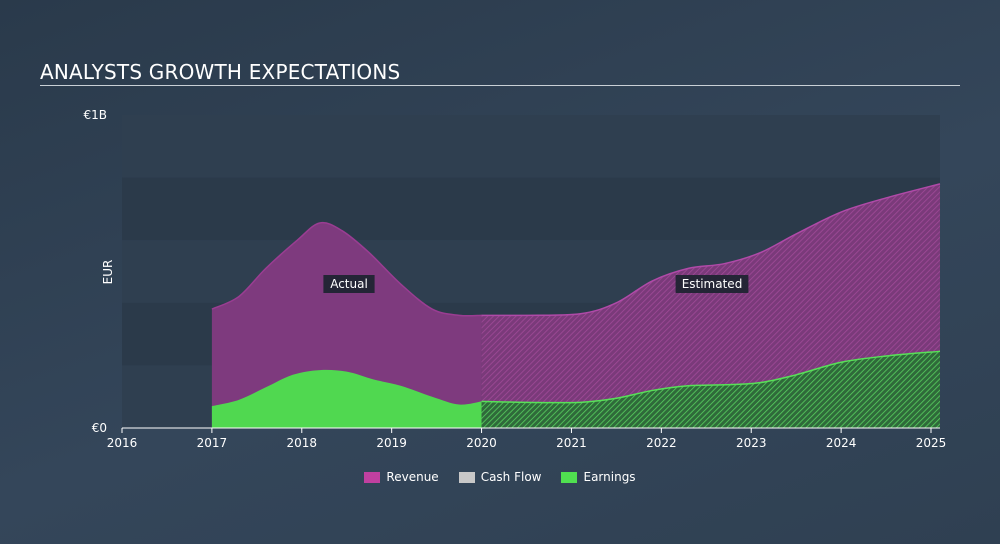 The width and height of the screenshot is (1000, 544). Describe the element at coordinates (220, 72) in the screenshot. I see `page-title: ANALYSTS GROWTH EXPECTATIONS` at that location.